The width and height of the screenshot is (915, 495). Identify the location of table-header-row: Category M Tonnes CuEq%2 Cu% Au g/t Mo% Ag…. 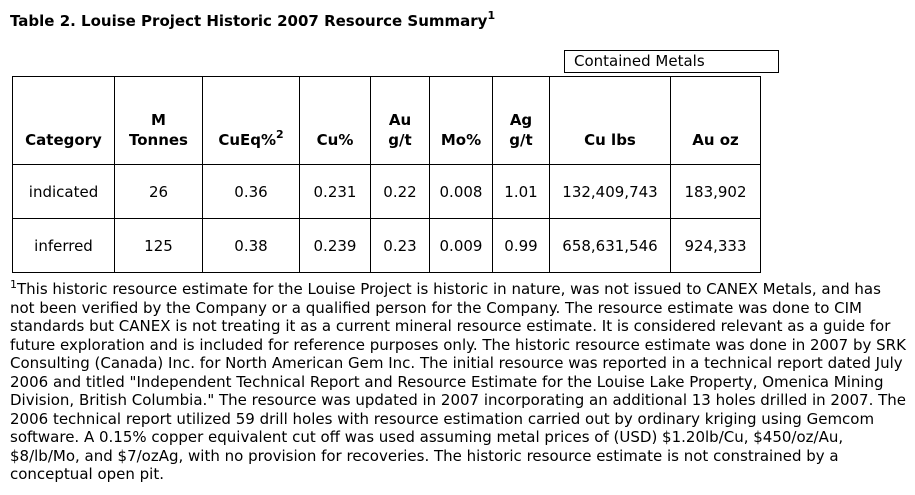
(386, 120).